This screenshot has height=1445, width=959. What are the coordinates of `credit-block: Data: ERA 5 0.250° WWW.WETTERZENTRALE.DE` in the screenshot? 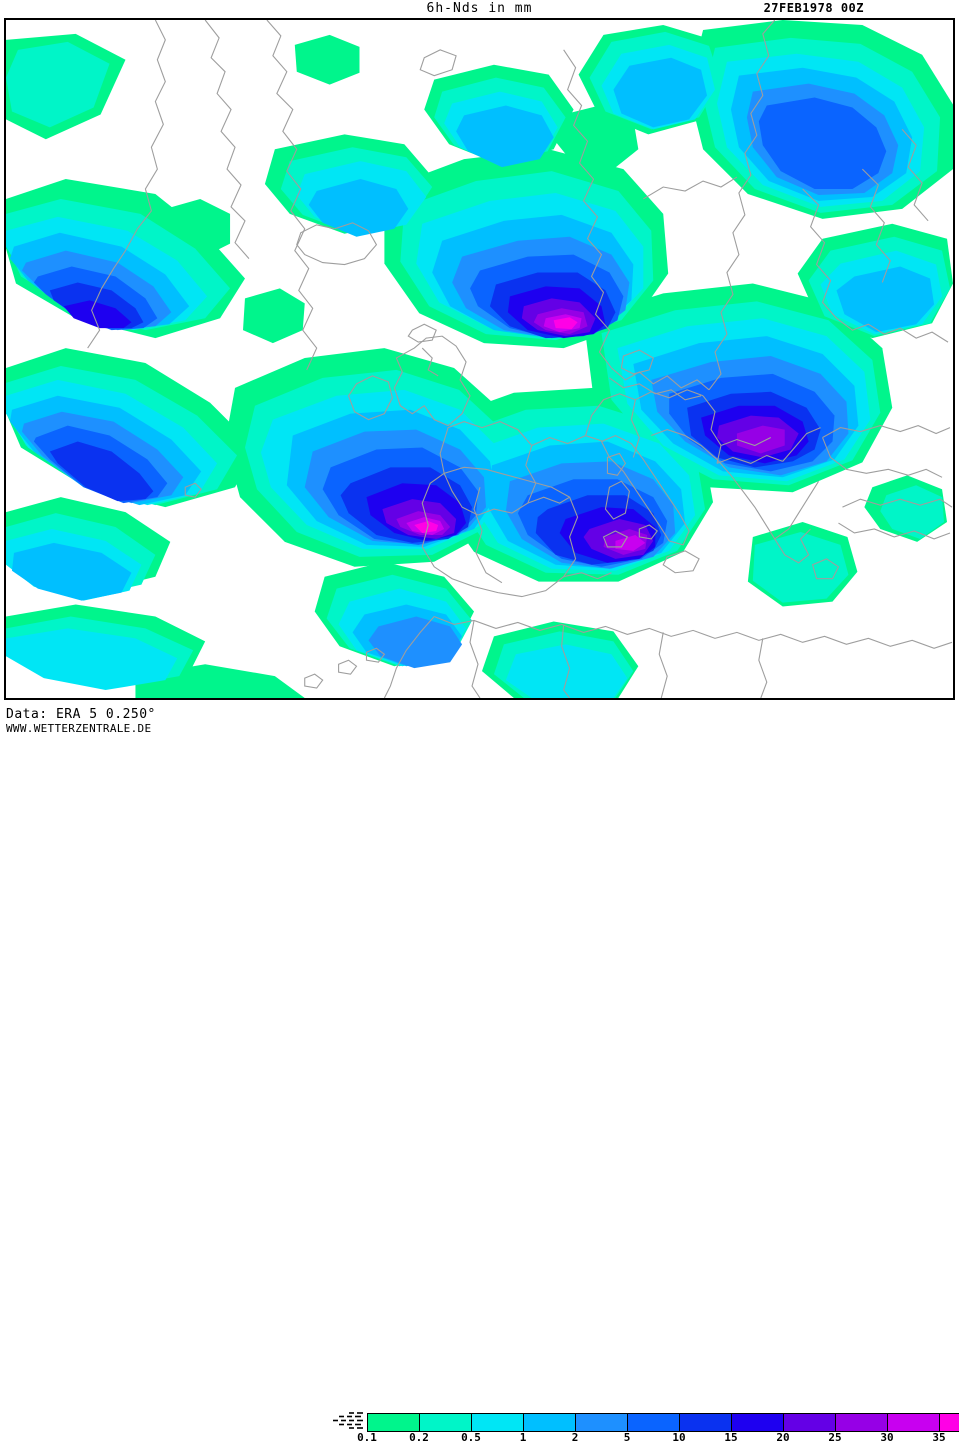 It's located at (81, 721).